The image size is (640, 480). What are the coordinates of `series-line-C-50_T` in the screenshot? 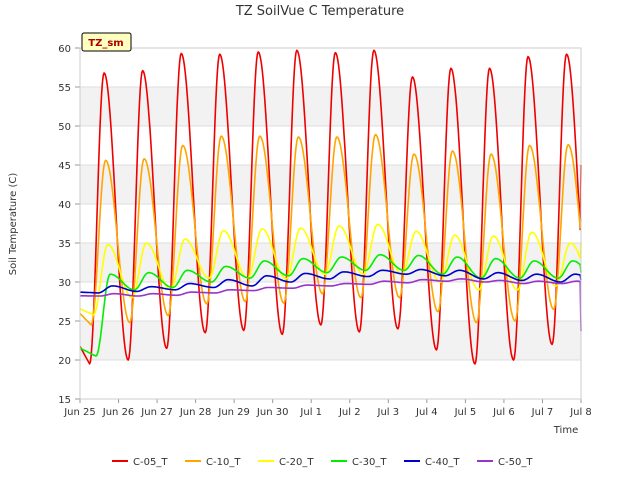 It's located at (331, 305).